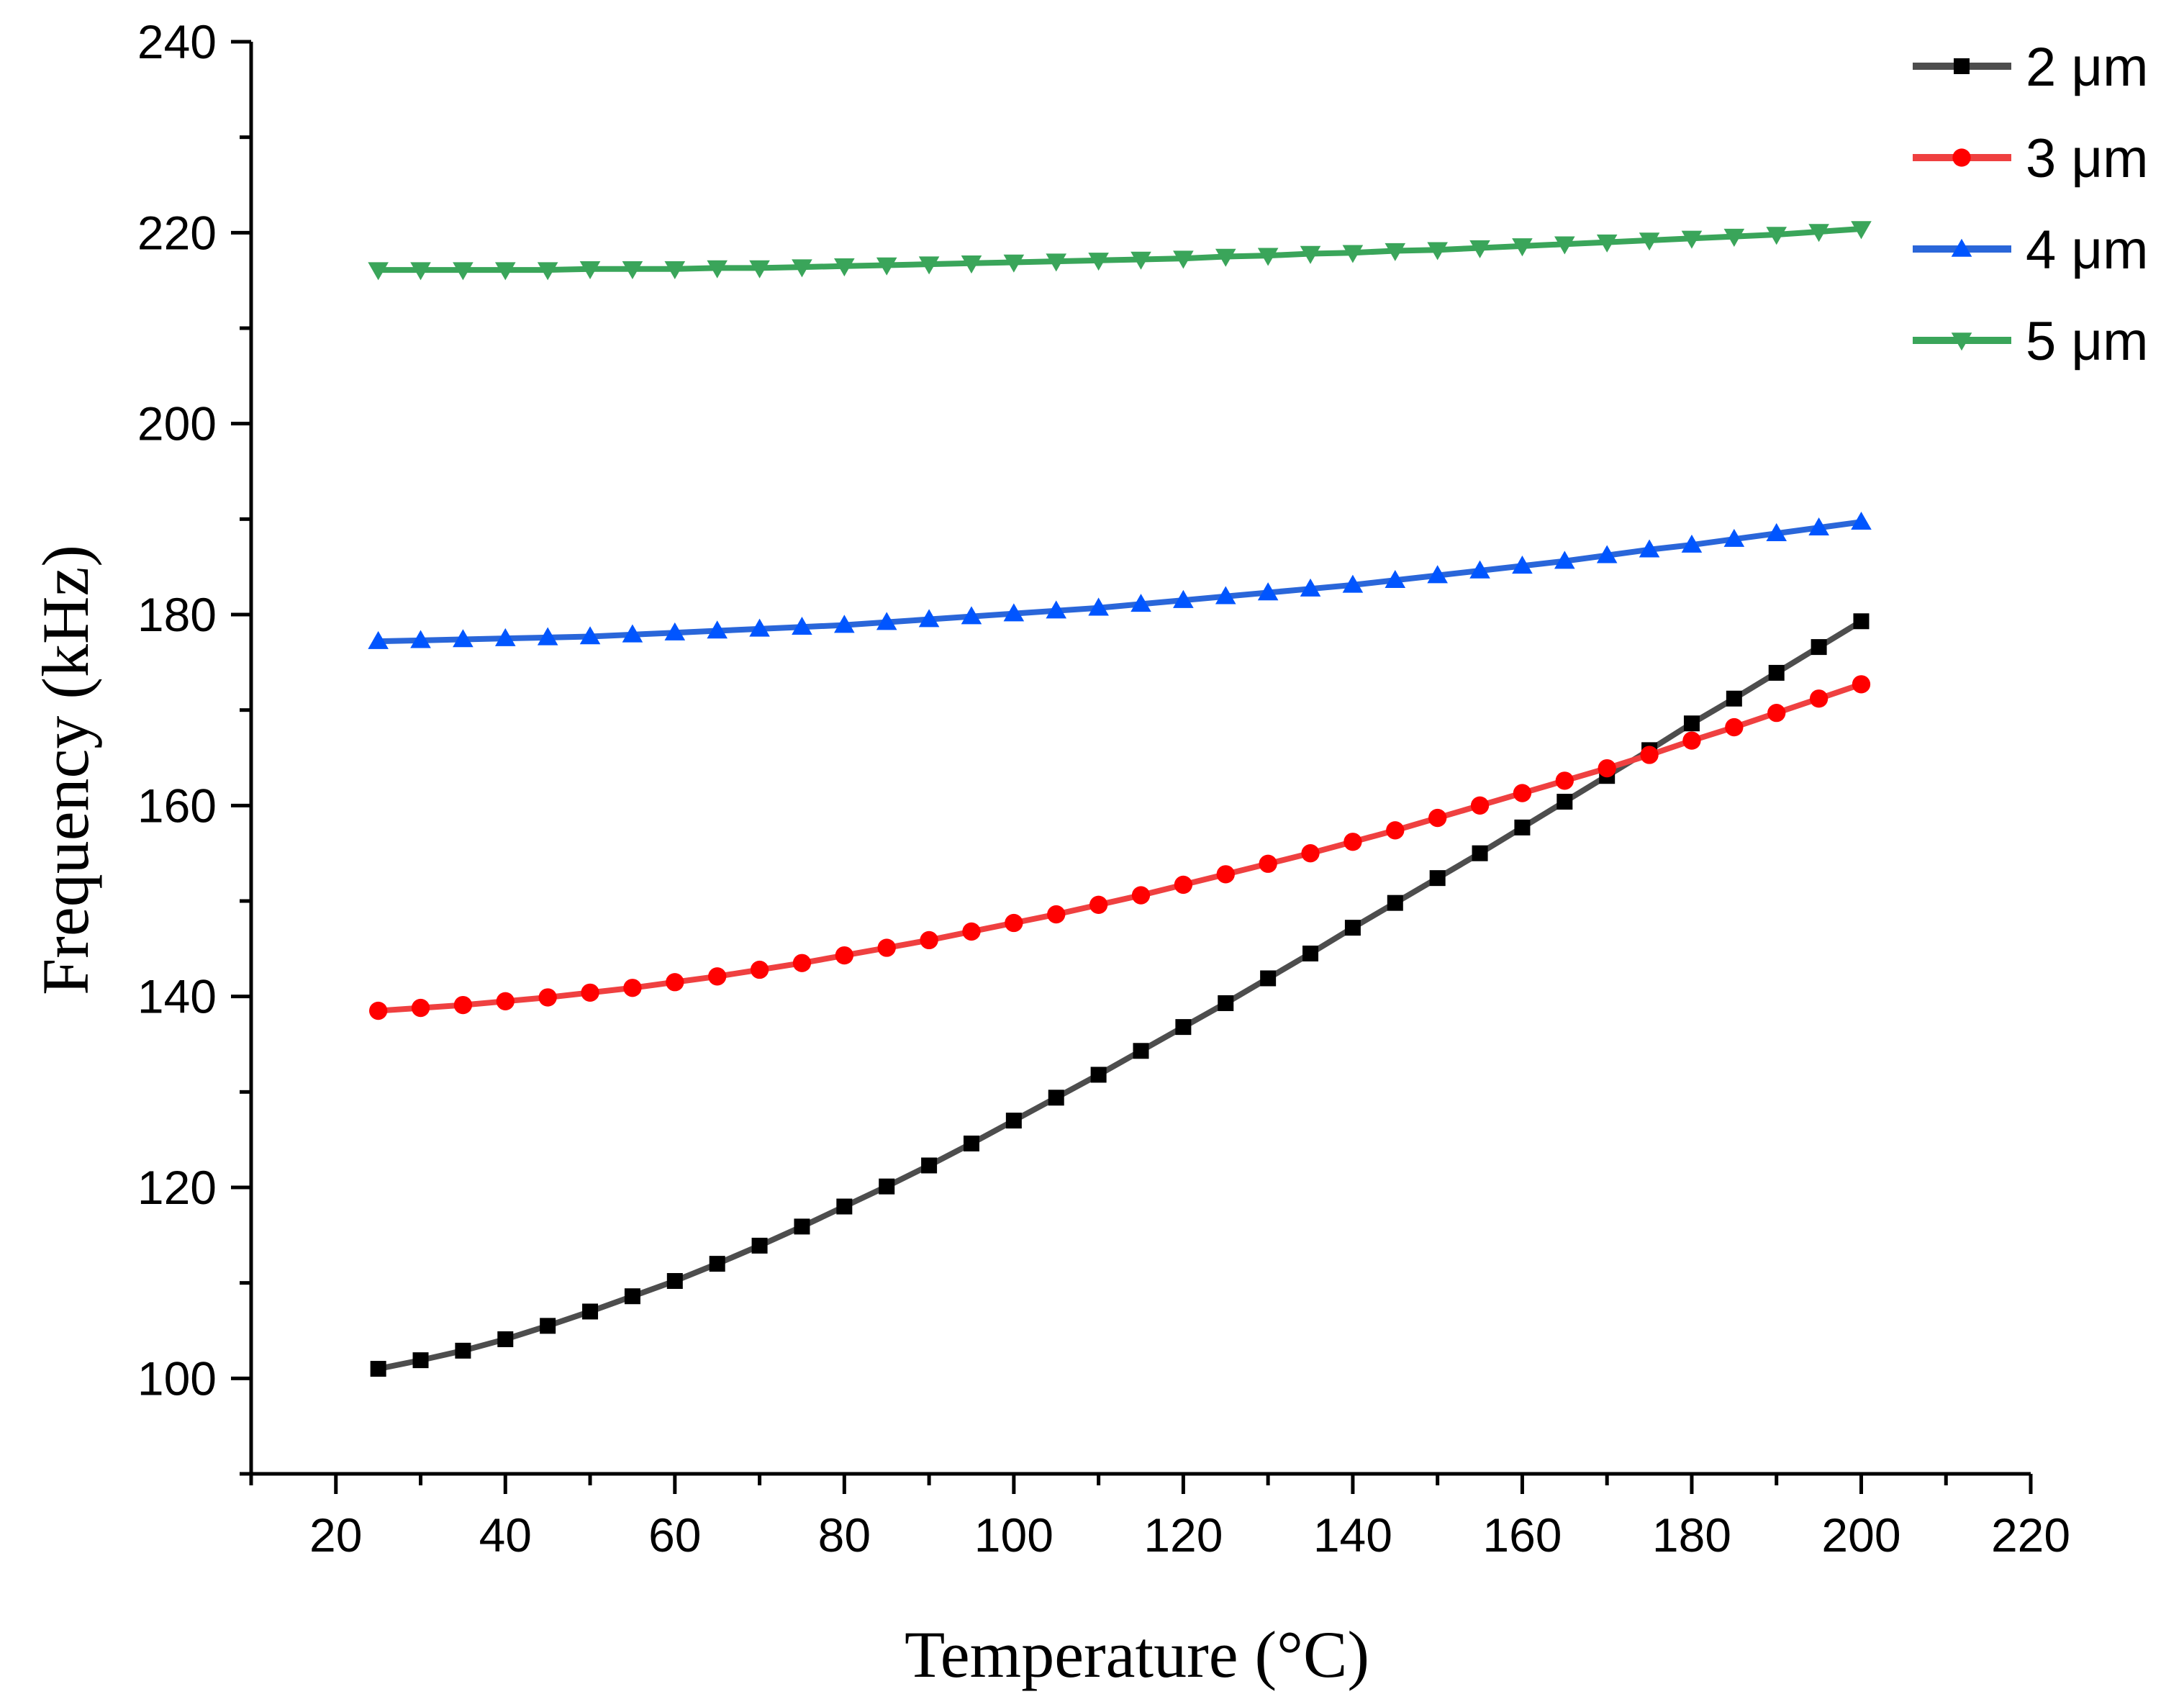  What do you see at coordinates (335, 1535) in the screenshot?
I see `x-tick-label: 20` at bounding box center [335, 1535].